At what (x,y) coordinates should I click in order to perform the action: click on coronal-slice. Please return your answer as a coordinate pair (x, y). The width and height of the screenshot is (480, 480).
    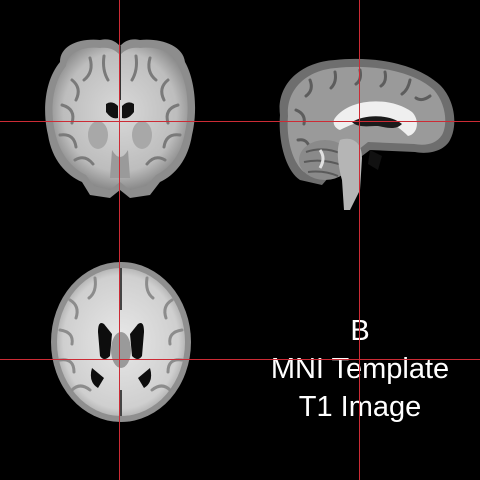
    Looking at the image, I should click on (120, 119).